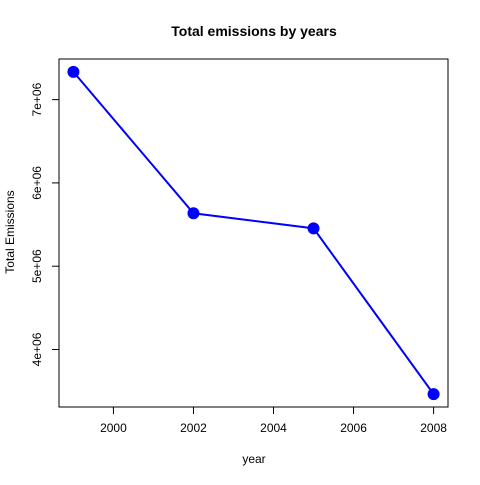 Image resolution: width=480 pixels, height=485 pixels. I want to click on x-tick-label: 2002, so click(193, 428).